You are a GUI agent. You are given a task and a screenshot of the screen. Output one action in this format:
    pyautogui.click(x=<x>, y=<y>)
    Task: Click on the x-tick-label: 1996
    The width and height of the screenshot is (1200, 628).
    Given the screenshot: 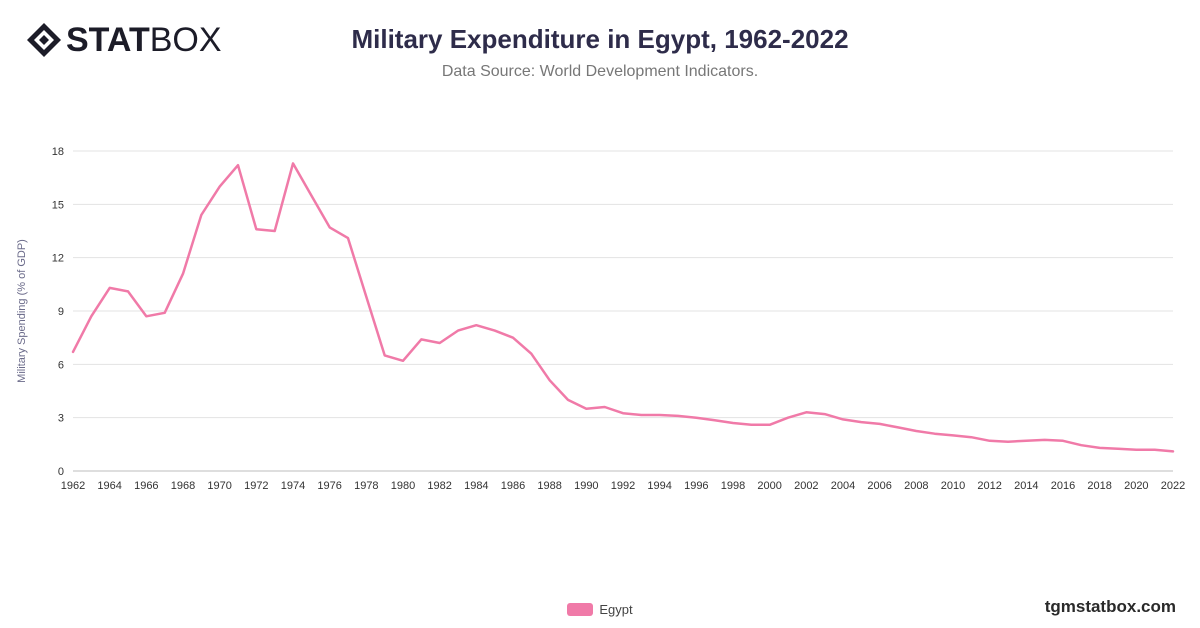 What is the action you would take?
    pyautogui.click(x=696, y=486)
    